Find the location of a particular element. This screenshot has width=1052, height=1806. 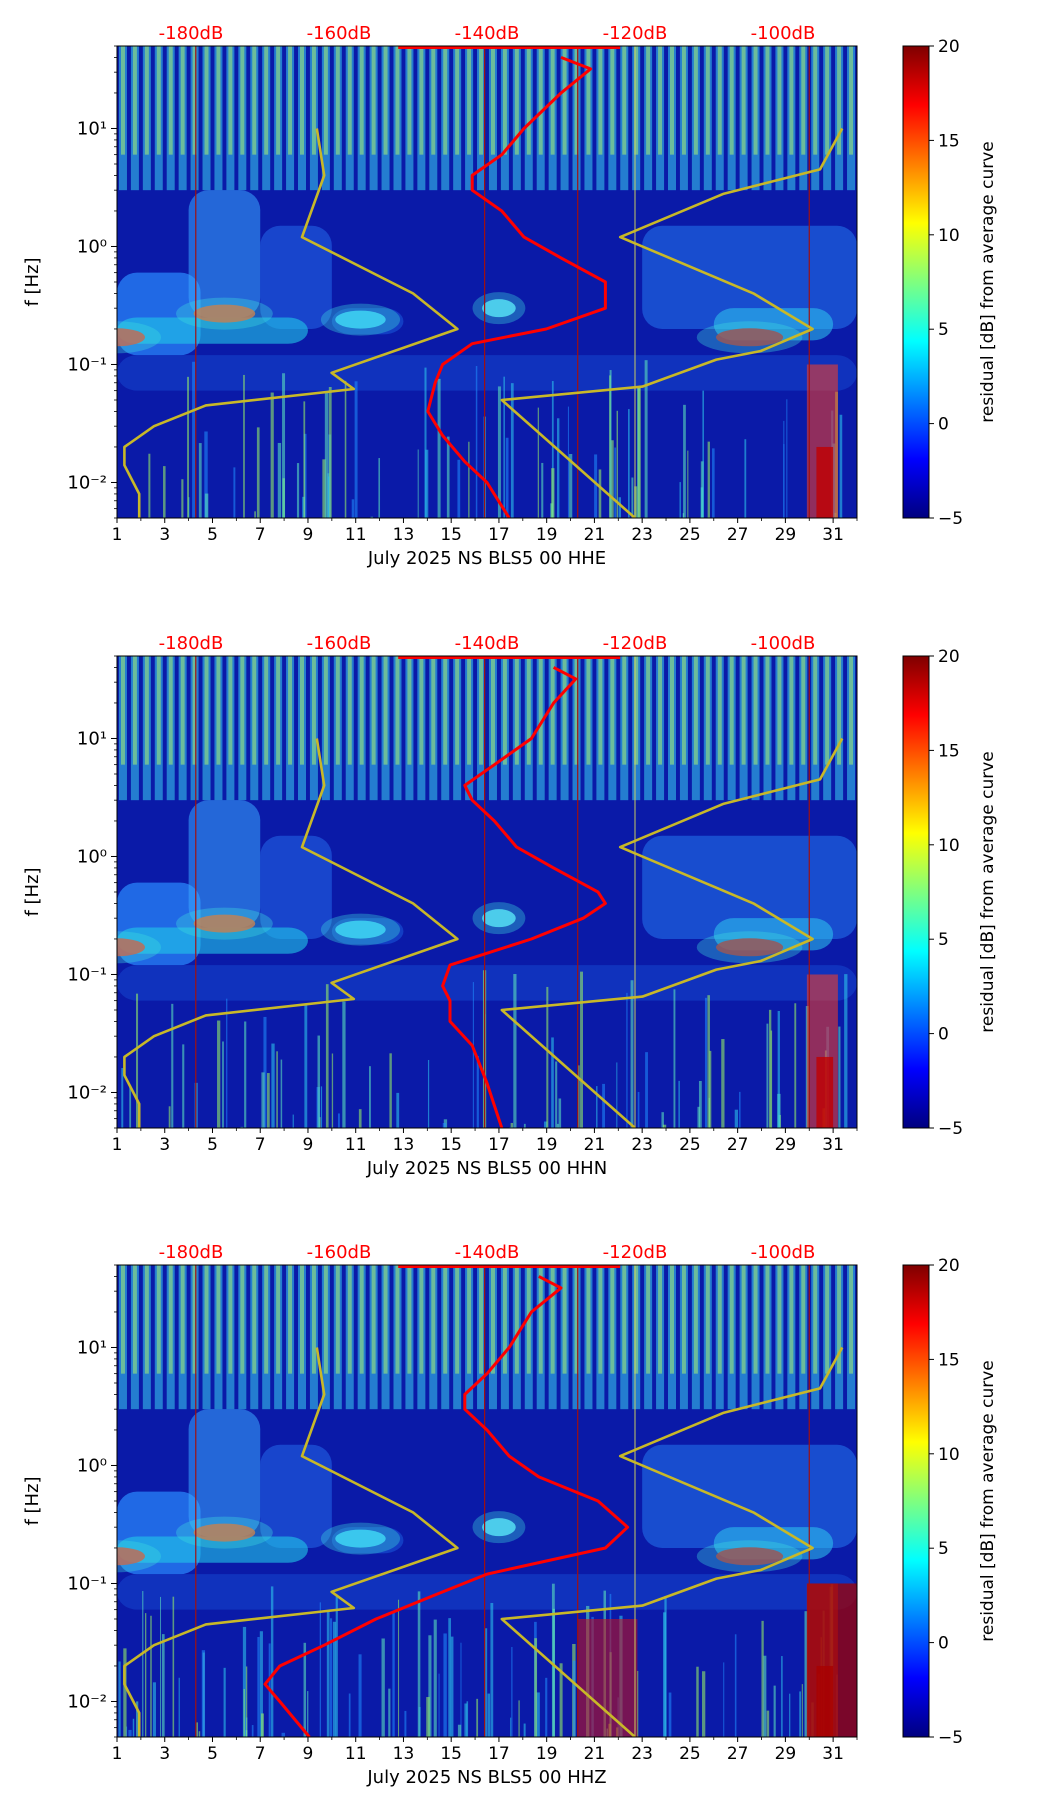

x-tick-label: 29 is located at coordinates (786, 1754).